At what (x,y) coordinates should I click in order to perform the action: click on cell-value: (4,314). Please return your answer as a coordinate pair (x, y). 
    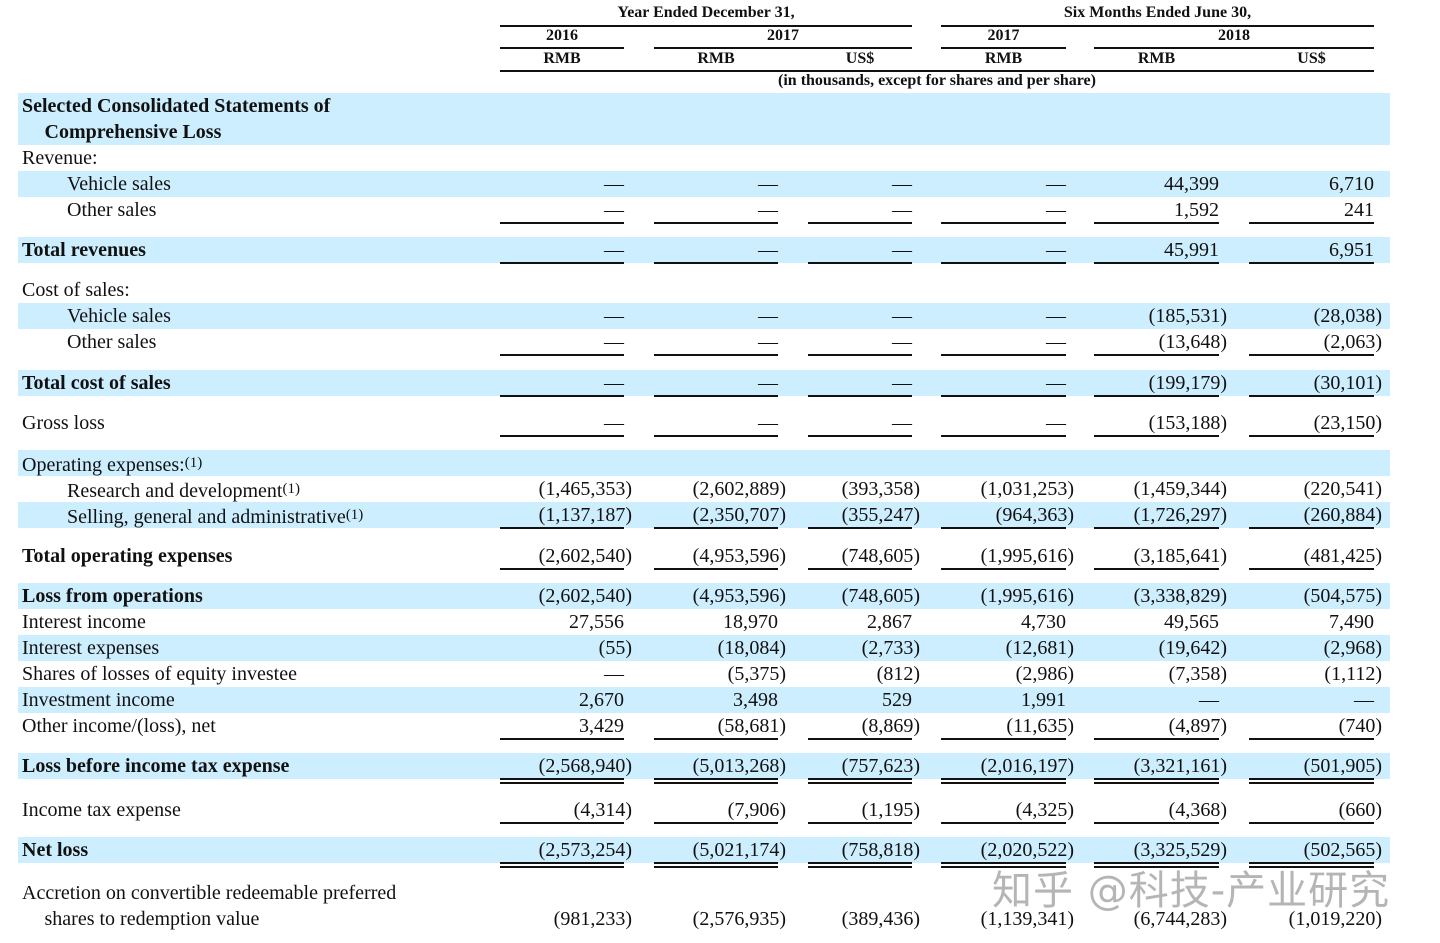
    Looking at the image, I should click on (602, 810).